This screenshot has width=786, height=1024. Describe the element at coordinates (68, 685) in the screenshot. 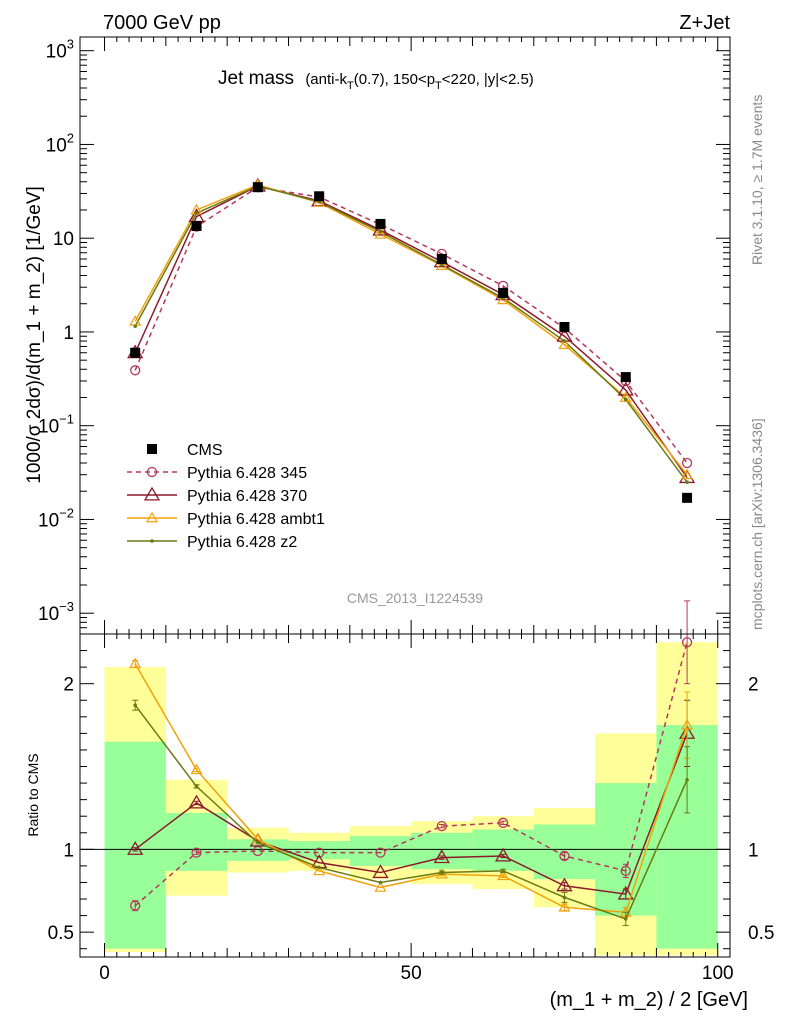

I see `ratio-y-tick-label: 2` at that location.